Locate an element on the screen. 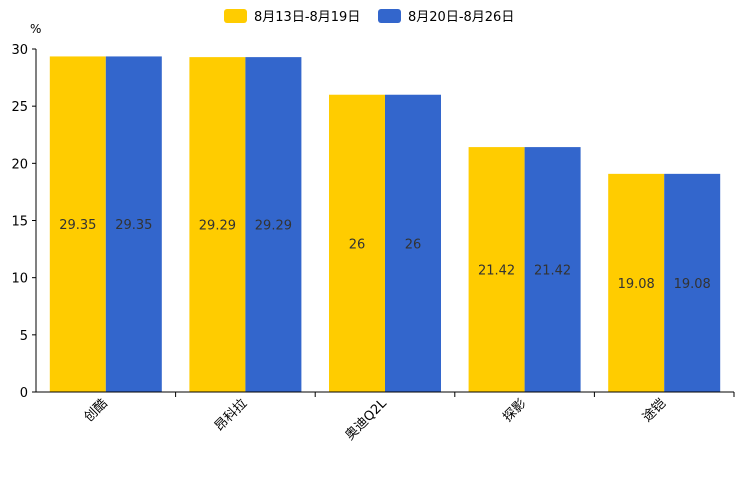 The image size is (744, 496). y-tick-label-0: 0 is located at coordinates (24, 393).